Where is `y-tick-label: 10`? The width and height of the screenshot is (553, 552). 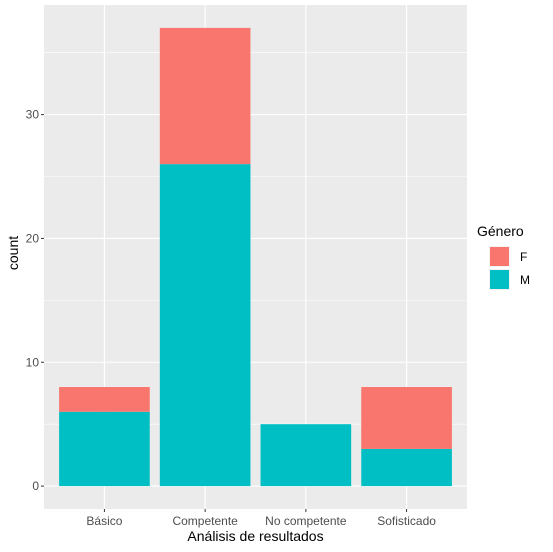 y-tick-label: 10 is located at coordinates (33, 362).